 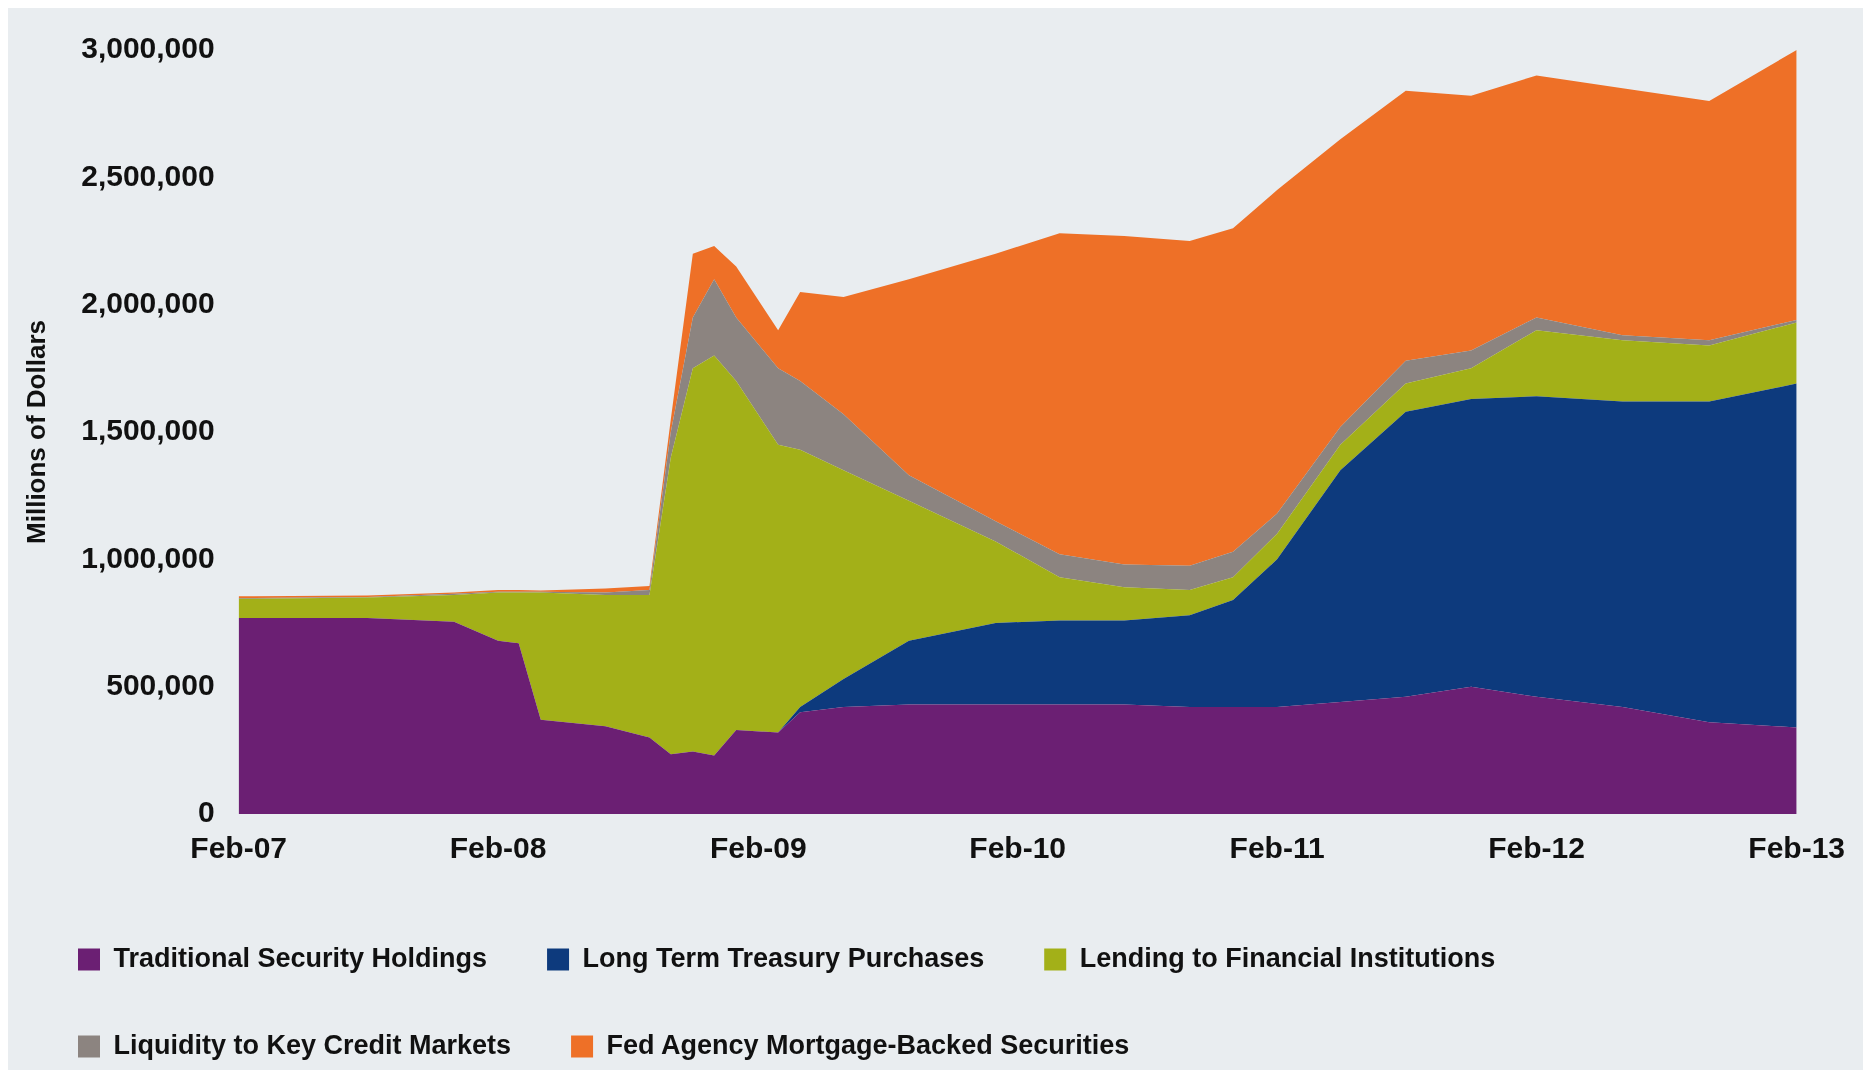 I want to click on legend-label: Liquidity to Key Credit Markets, so click(x=312, y=1044).